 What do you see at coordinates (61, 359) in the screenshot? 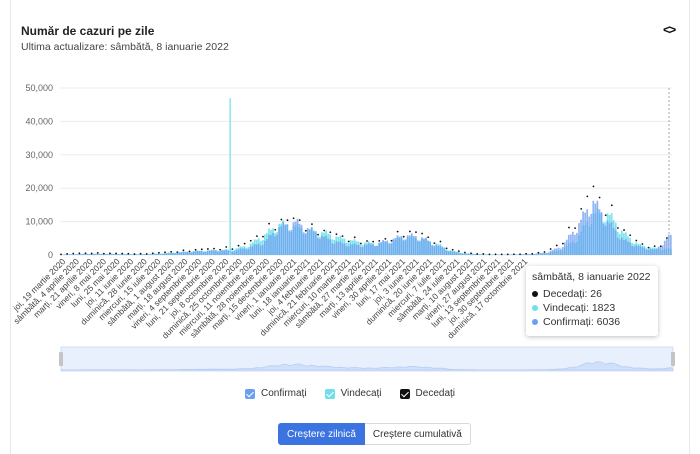
I see `navigator-left-handle` at bounding box center [61, 359].